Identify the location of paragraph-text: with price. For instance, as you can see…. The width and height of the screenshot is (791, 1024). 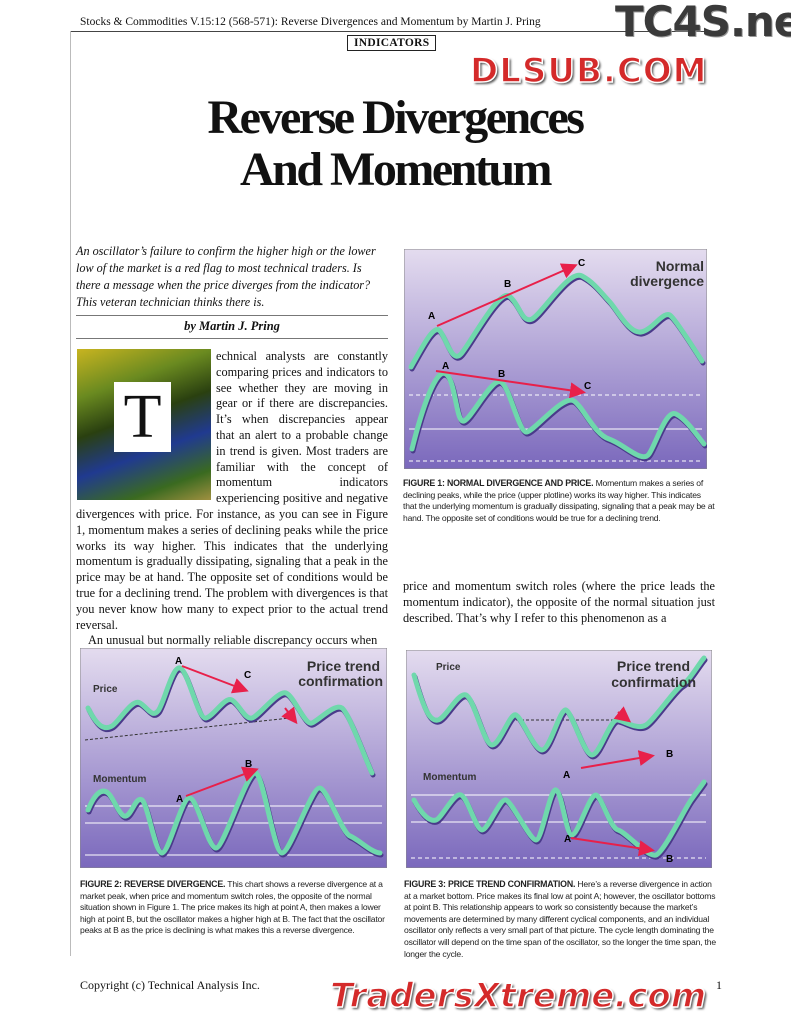
(232, 569).